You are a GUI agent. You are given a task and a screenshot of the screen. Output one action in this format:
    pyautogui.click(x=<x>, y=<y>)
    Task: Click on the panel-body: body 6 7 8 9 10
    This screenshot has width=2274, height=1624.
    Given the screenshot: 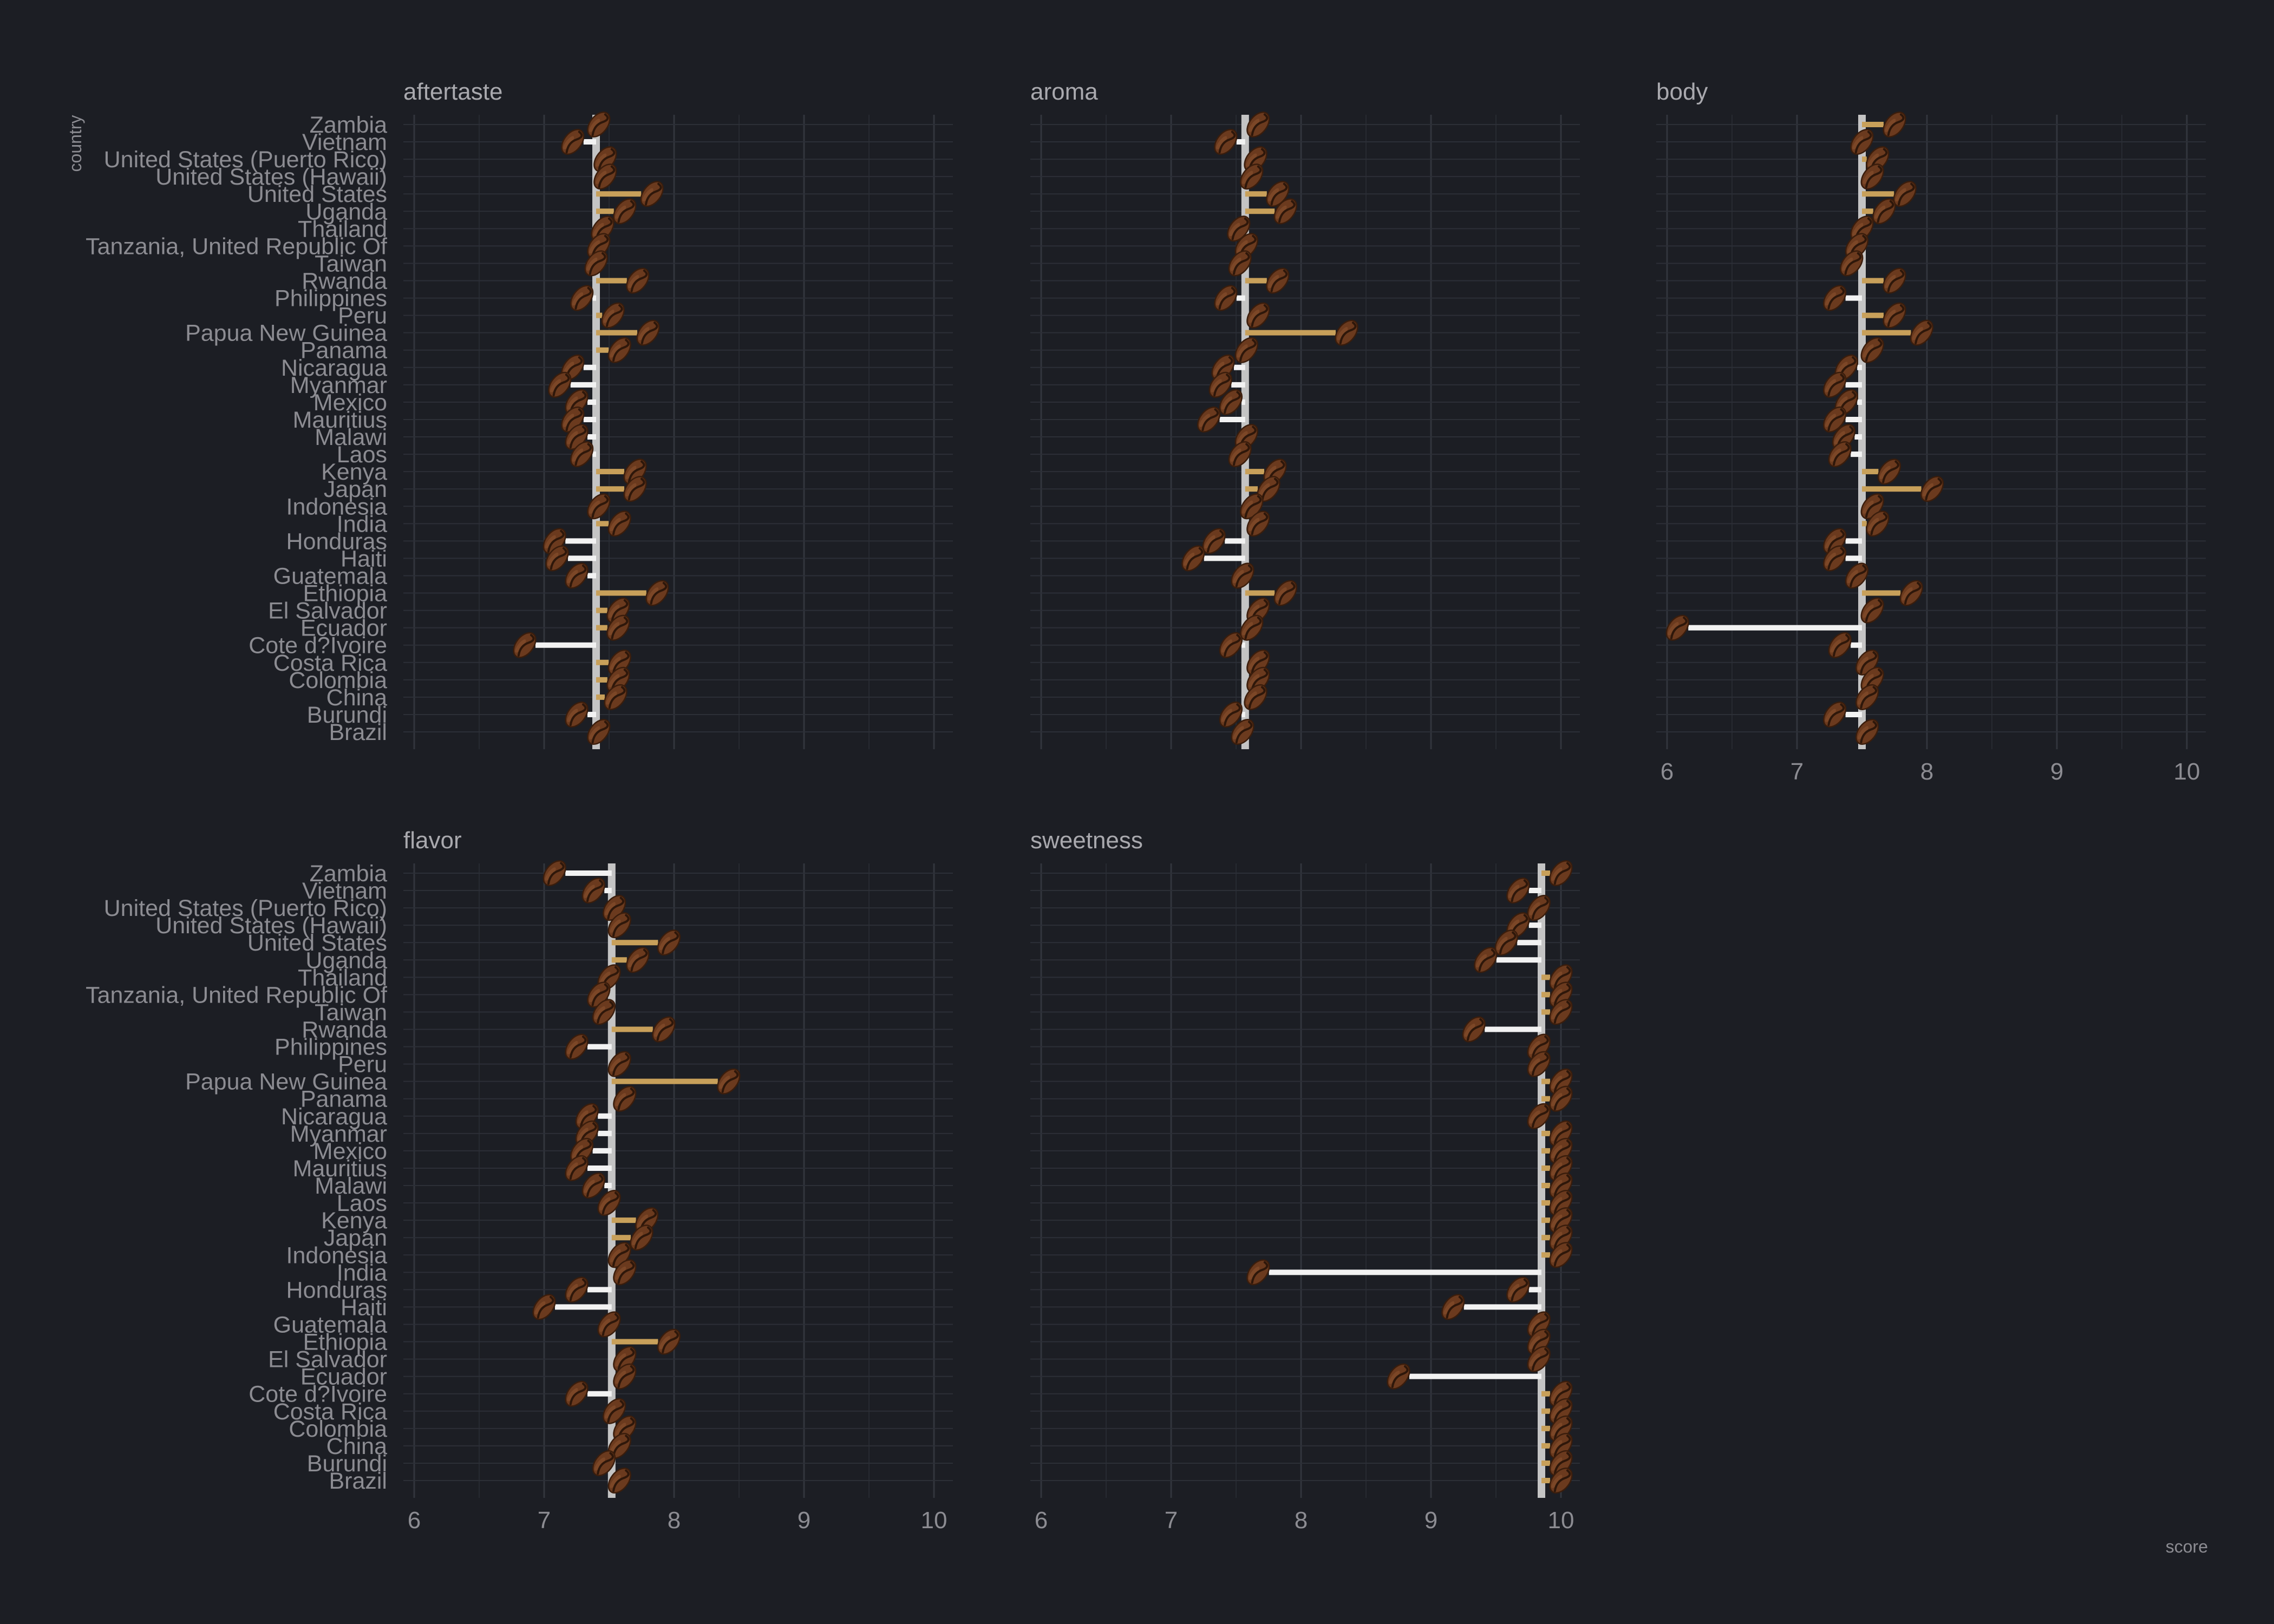 What is the action you would take?
    pyautogui.click(x=1931, y=431)
    